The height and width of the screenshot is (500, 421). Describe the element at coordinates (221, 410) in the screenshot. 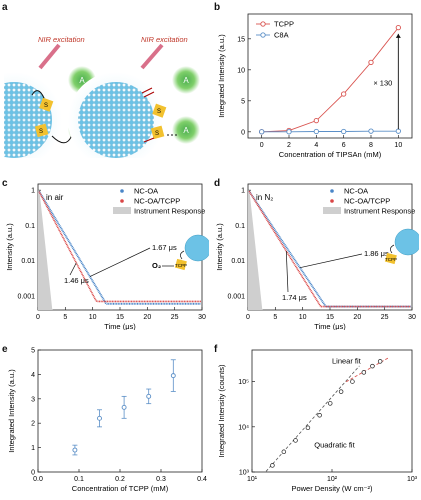

I see `y-axis-label: Integrated Intensity (counts)` at that location.